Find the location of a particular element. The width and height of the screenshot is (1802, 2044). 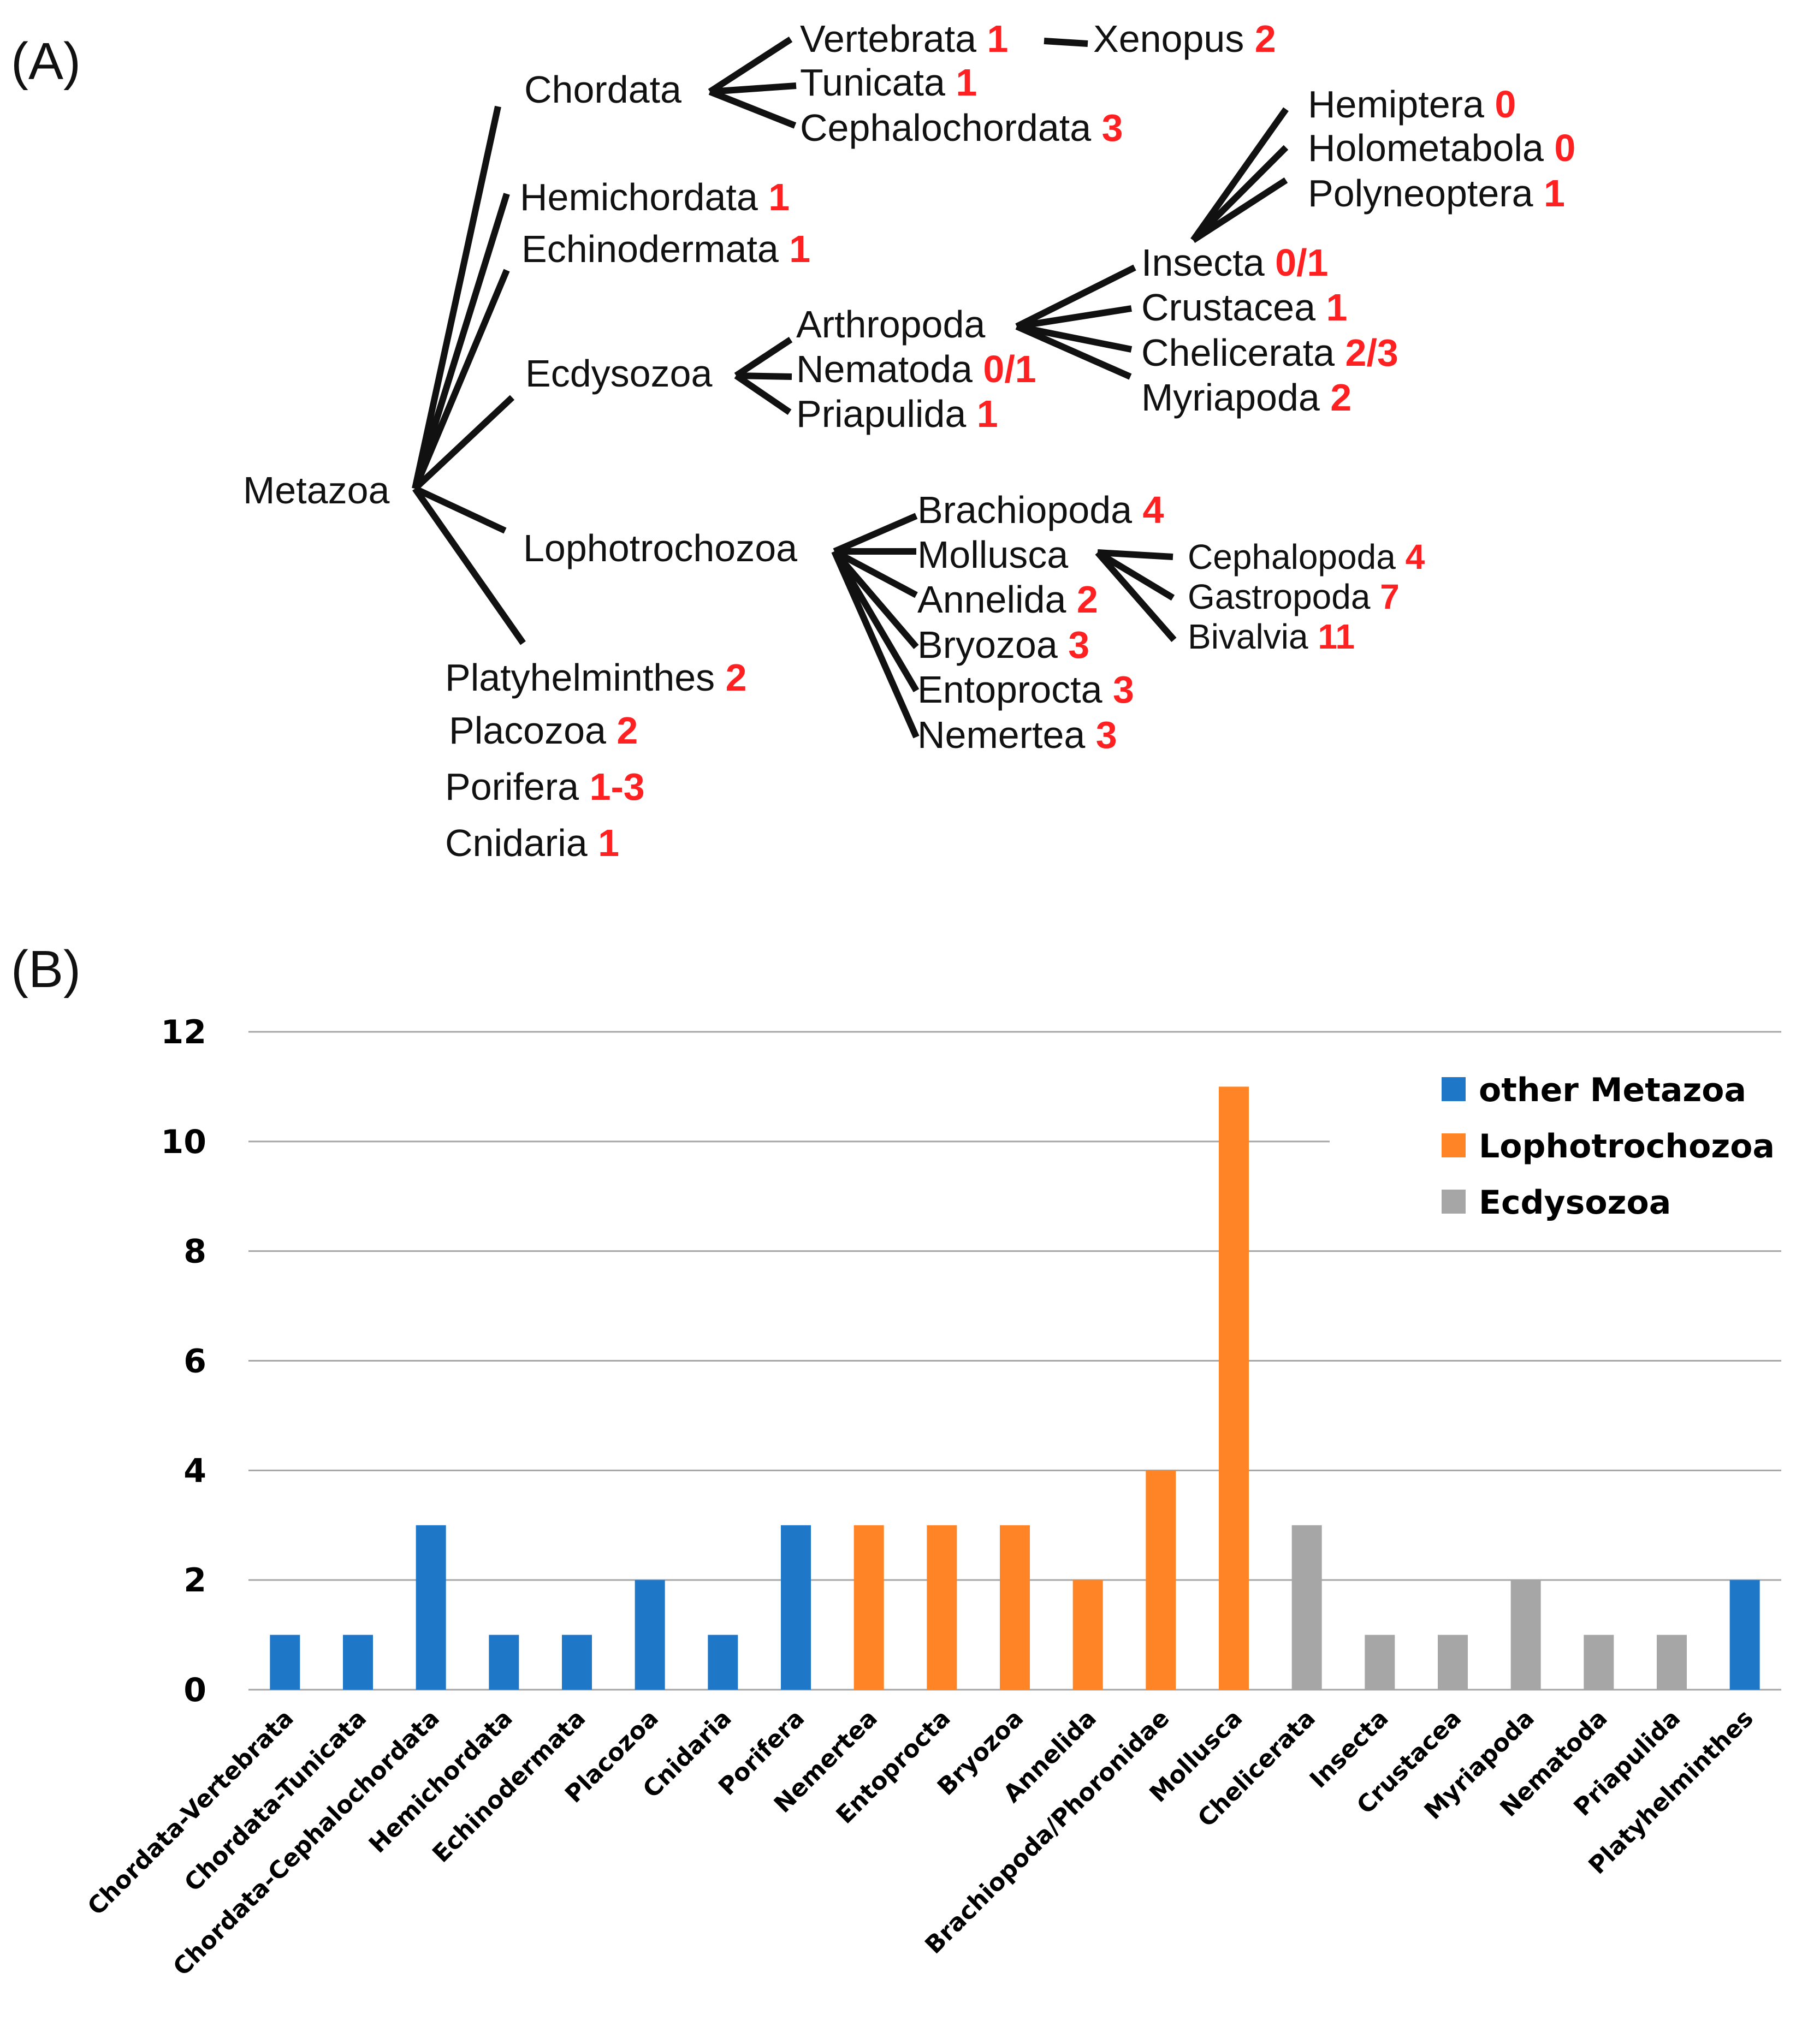

branch-insecta-hemiptera is located at coordinates (1239, 174).